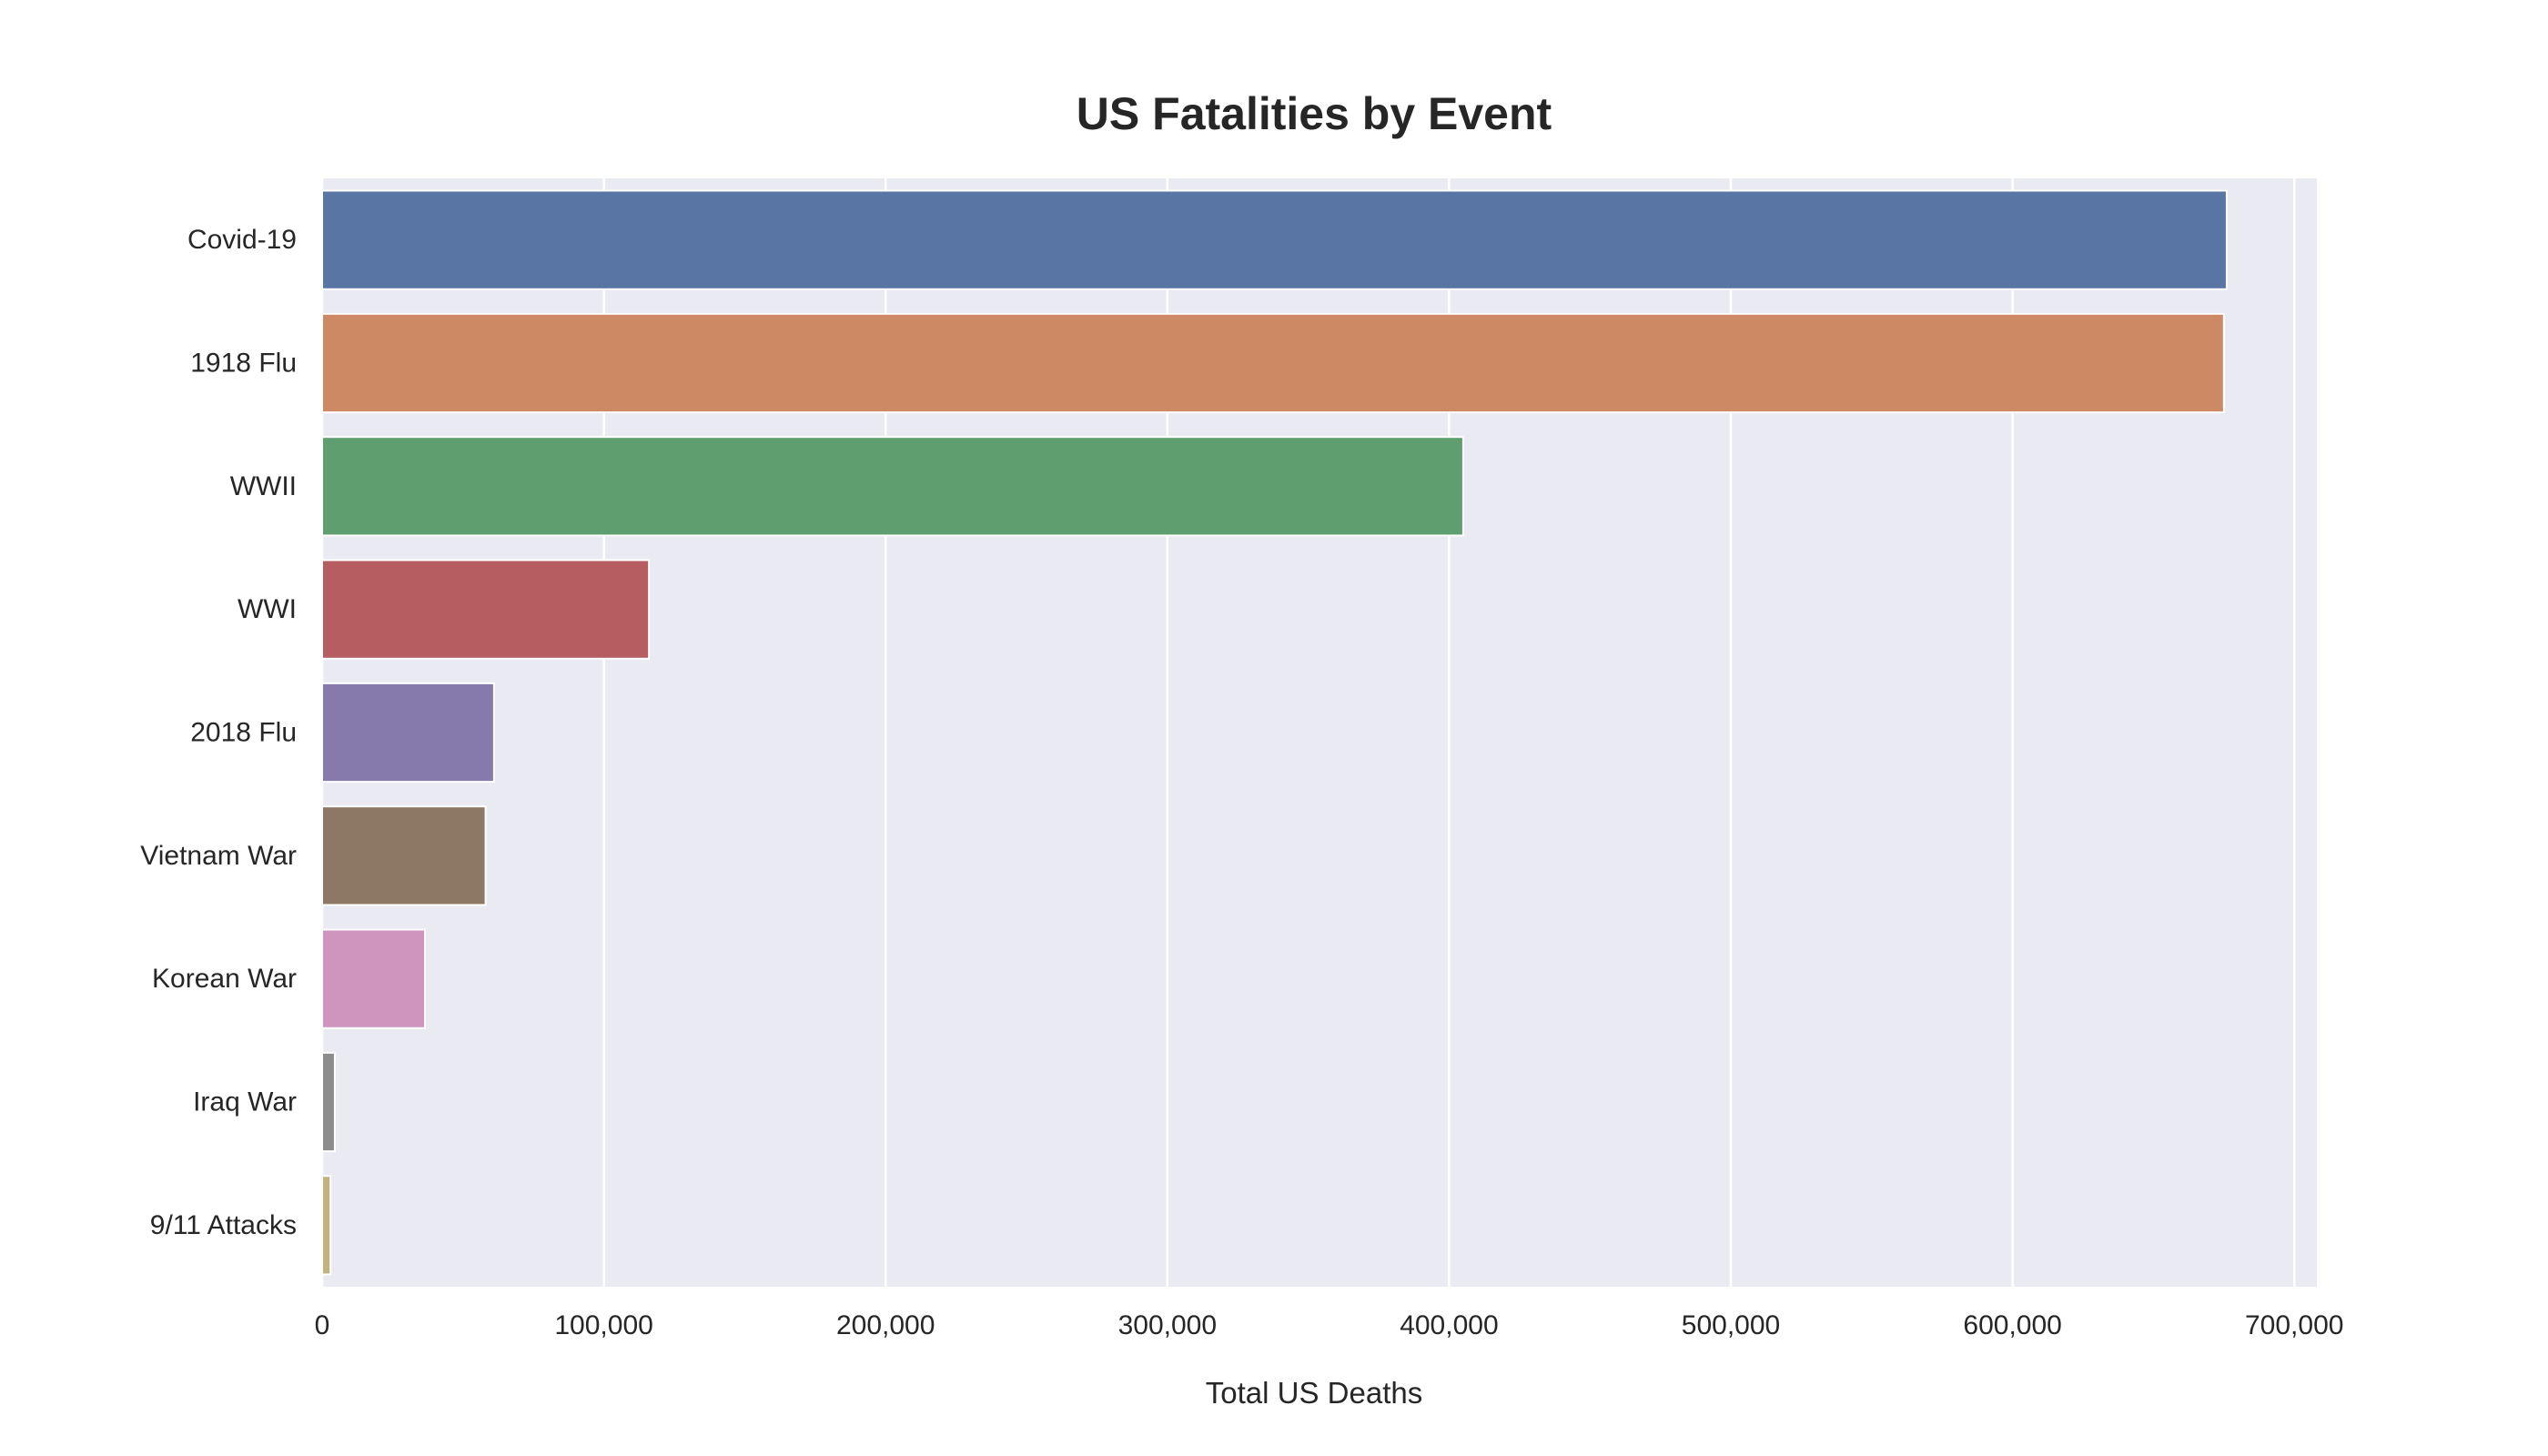 The width and height of the screenshot is (2548, 1456). Describe the element at coordinates (486, 609) in the screenshot. I see `bar-wwi` at that location.